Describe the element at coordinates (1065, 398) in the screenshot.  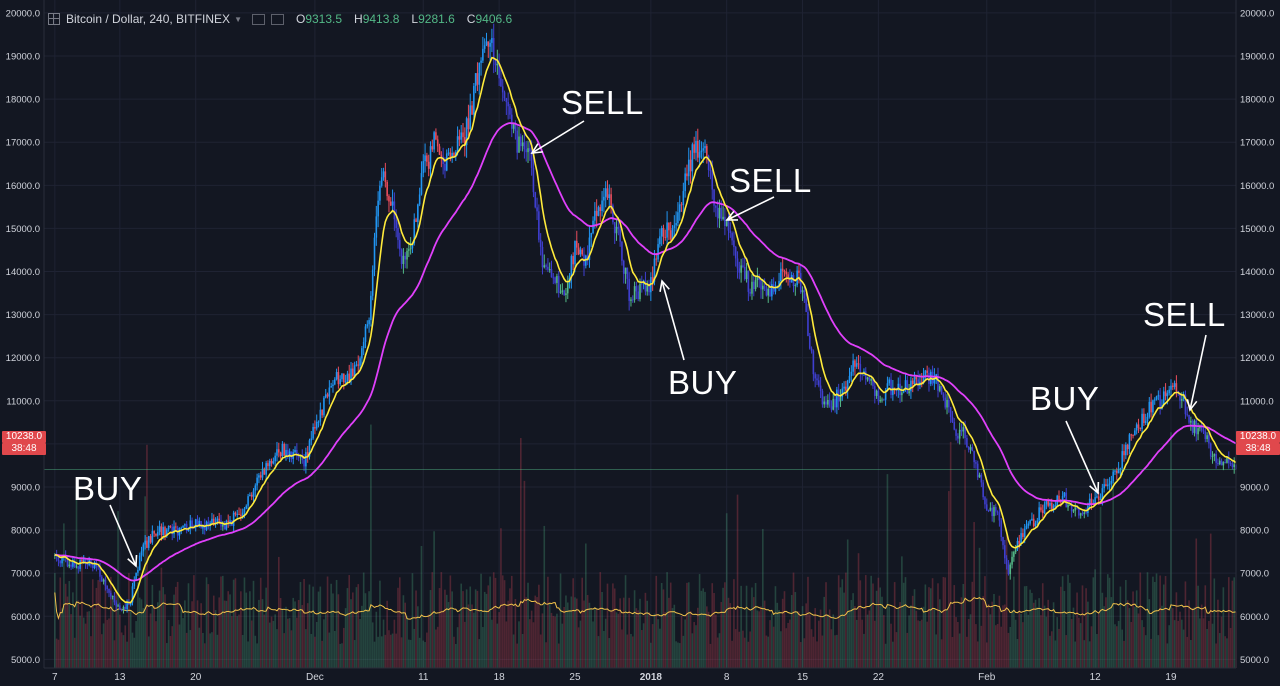
I see `buy-annotation-3: BUY` at that location.